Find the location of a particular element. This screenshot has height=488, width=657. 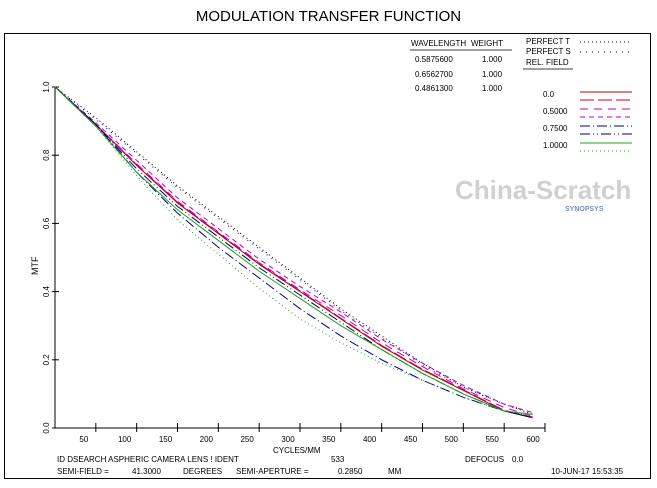

defocus-label: DEFOCUS is located at coordinates (484, 459).